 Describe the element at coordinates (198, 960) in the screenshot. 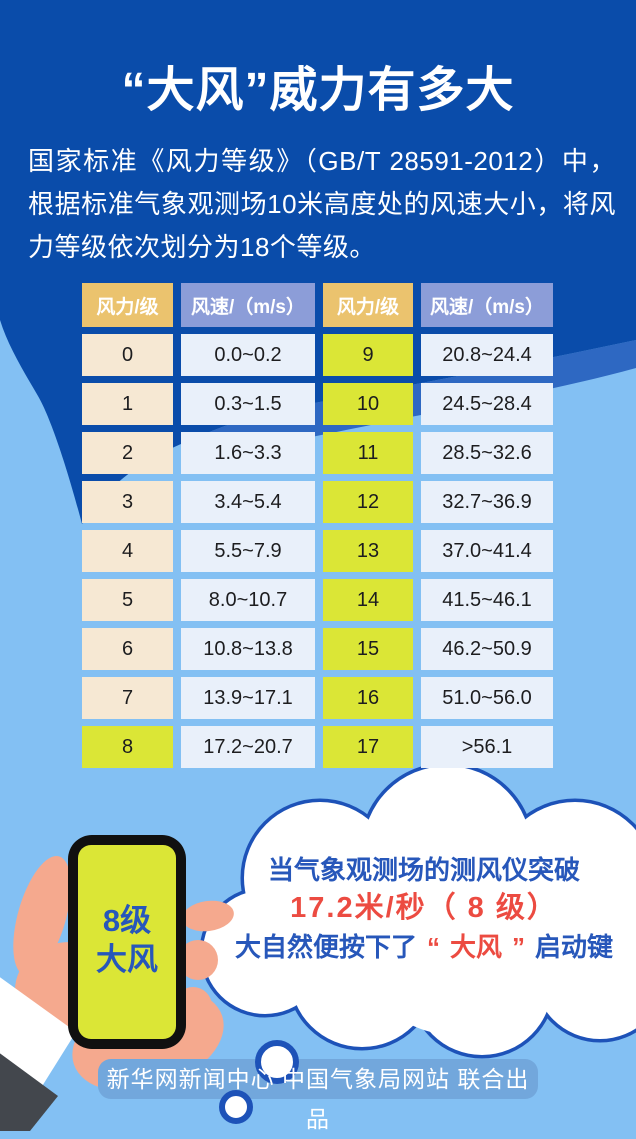

I see `middle-finger` at that location.